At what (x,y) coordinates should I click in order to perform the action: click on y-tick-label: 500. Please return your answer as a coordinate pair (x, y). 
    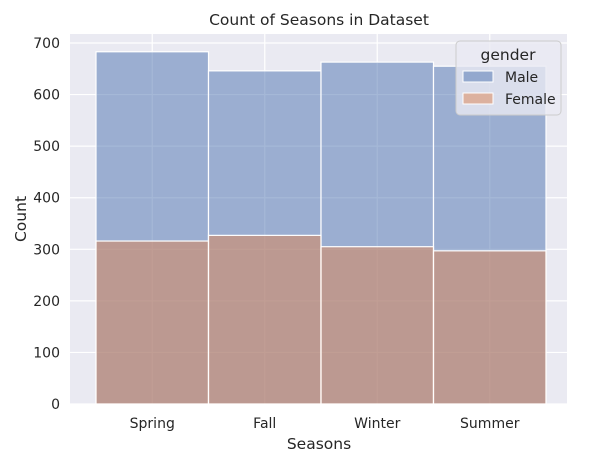
    Looking at the image, I should click on (46, 147).